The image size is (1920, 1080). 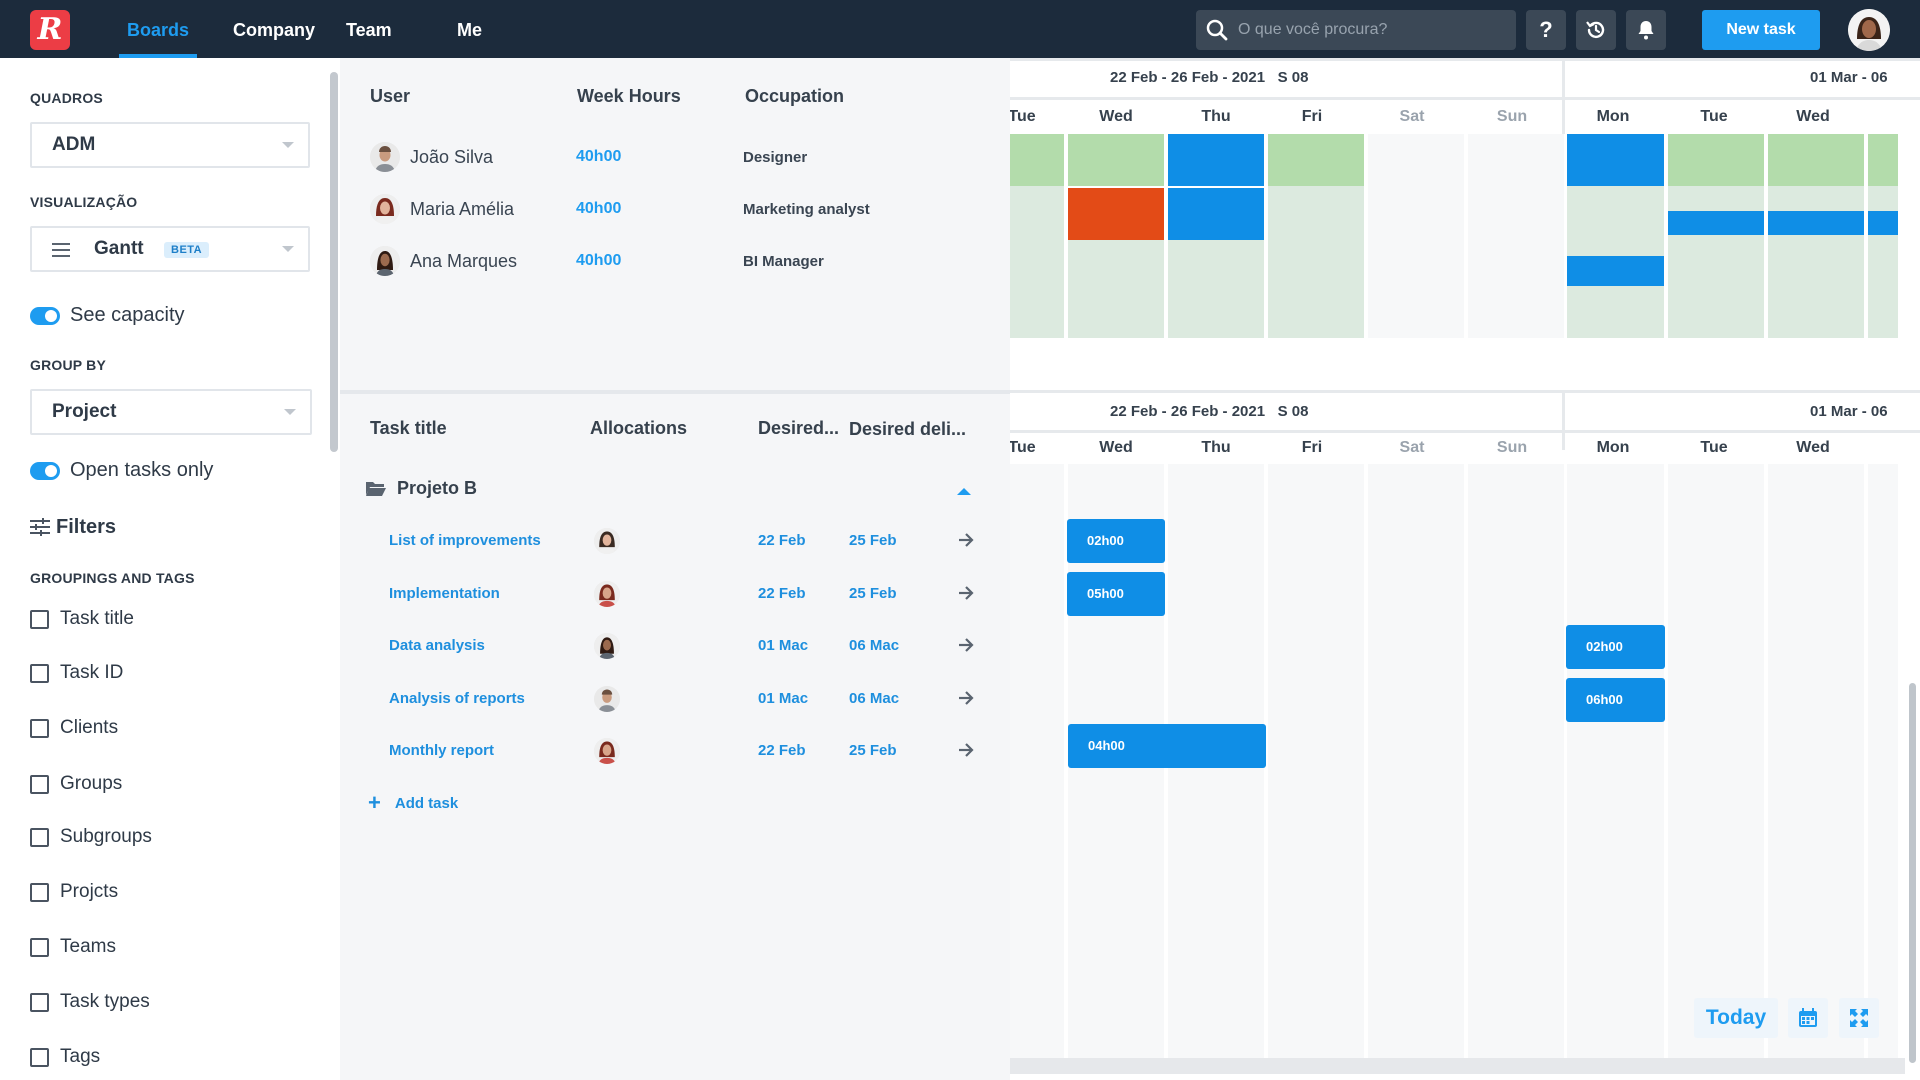 What do you see at coordinates (1761, 30) in the screenshot?
I see `new-task-button: New task` at bounding box center [1761, 30].